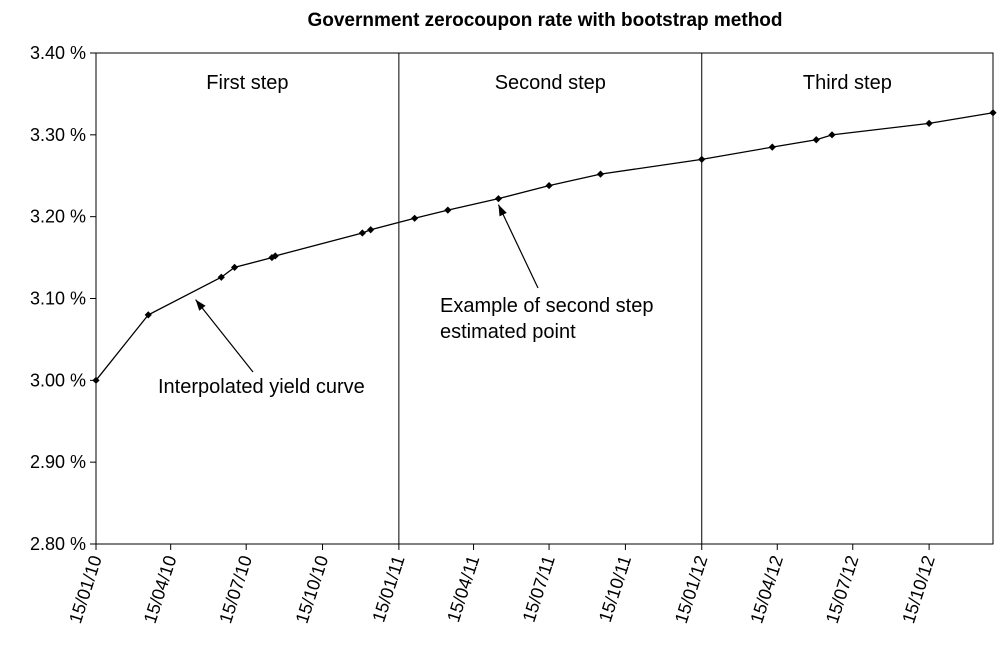 The height and width of the screenshot is (648, 1005). Describe the element at coordinates (388, 589) in the screenshot. I see `x-tick-label: 15/01/11` at that location.